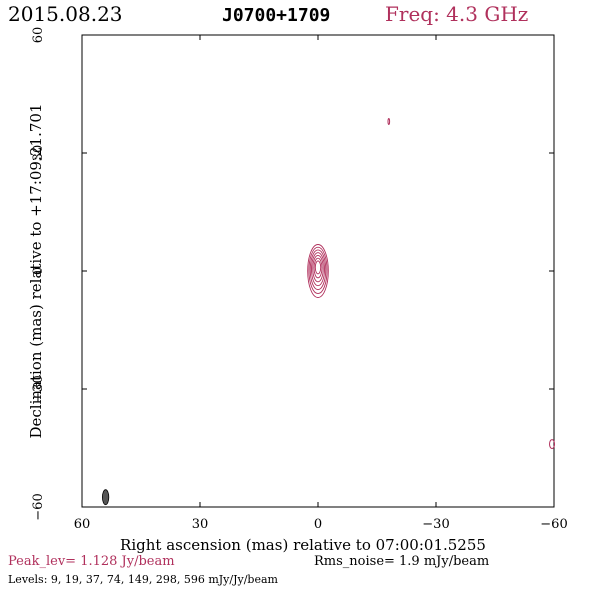 The image size is (590, 590). What do you see at coordinates (91, 561) in the screenshot?
I see `peak-level: Peak_lev= 1.128 Jy/beam` at bounding box center [91, 561].